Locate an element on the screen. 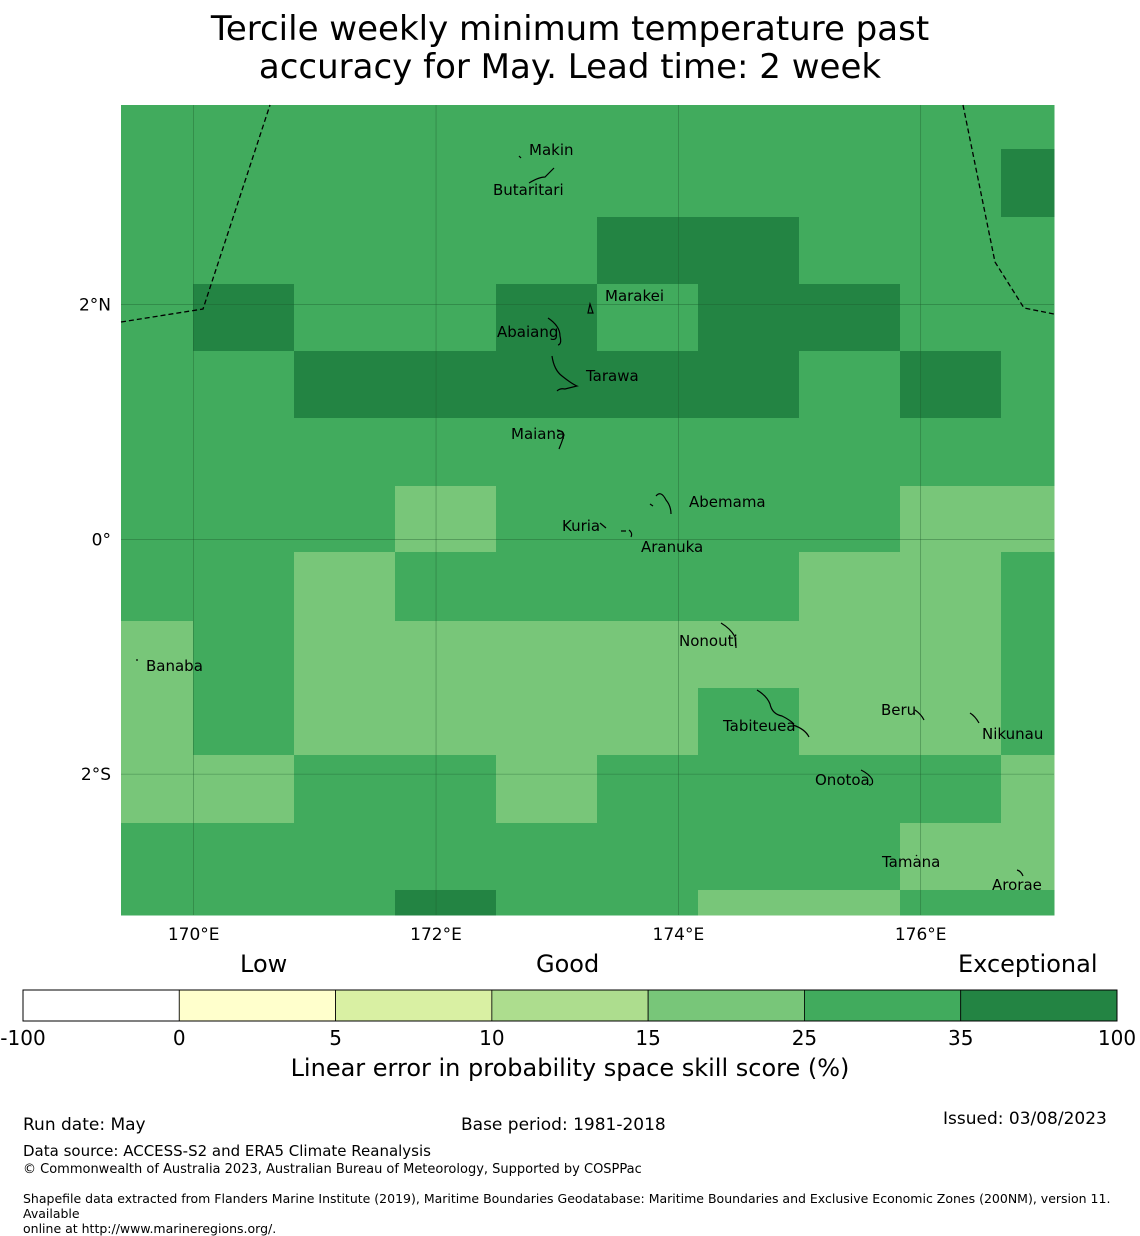 The height and width of the screenshot is (1236, 1140). maiana-island-outline is located at coordinates (560, 439).